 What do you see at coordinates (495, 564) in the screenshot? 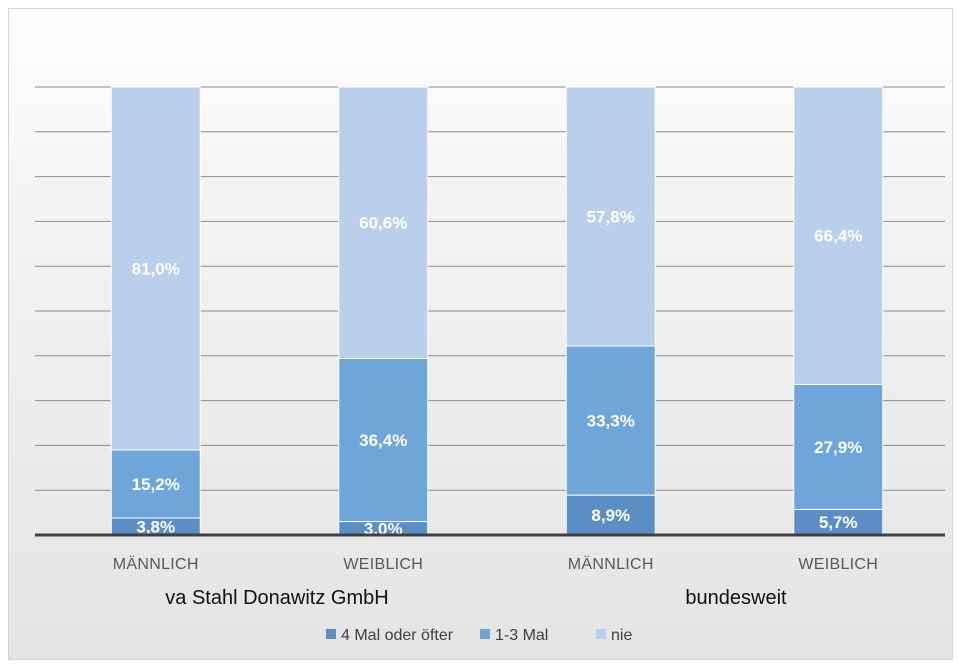
I see `category-labels: MÄNNLICH WEIBLICH MÄNNLICH WEIBLICH` at bounding box center [495, 564].